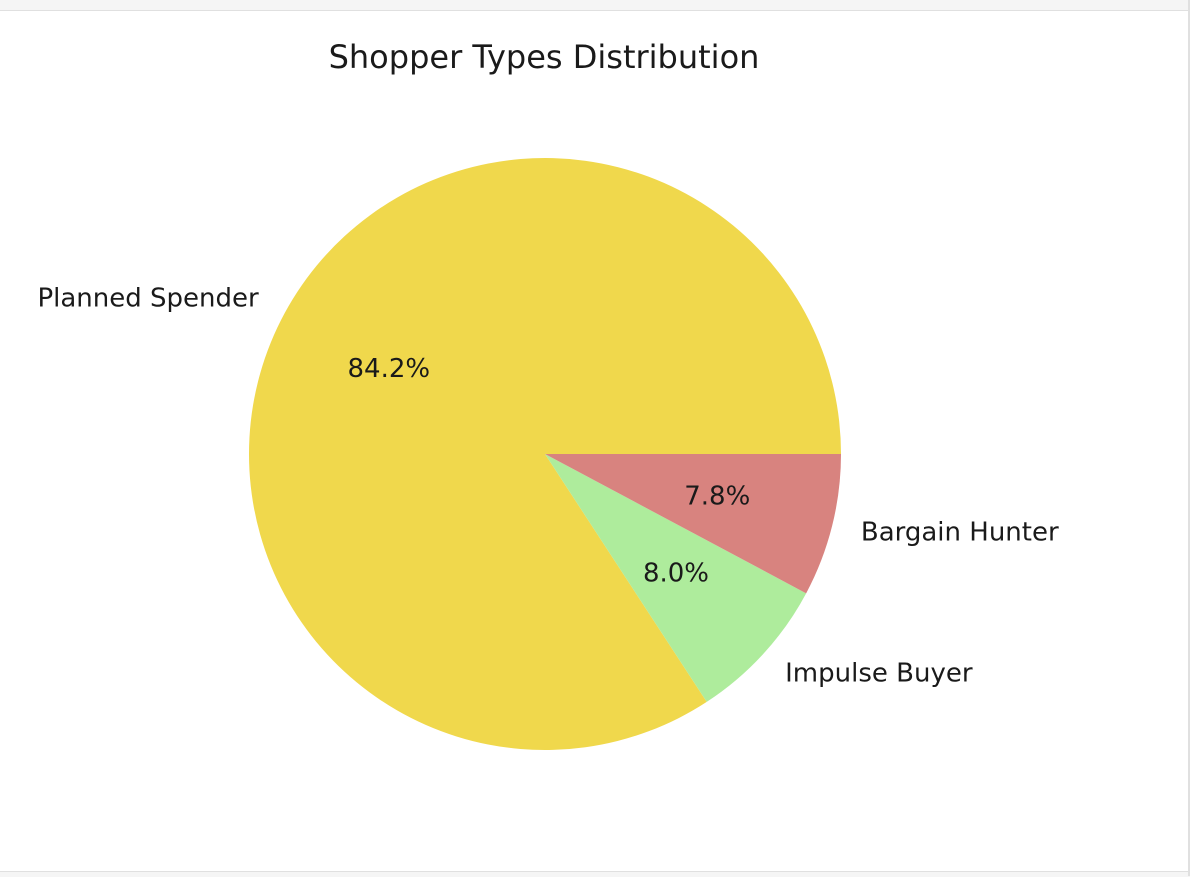 The height and width of the screenshot is (877, 1190). What do you see at coordinates (693, 524) in the screenshot?
I see `pie-slice-bargain-hunter` at bounding box center [693, 524].